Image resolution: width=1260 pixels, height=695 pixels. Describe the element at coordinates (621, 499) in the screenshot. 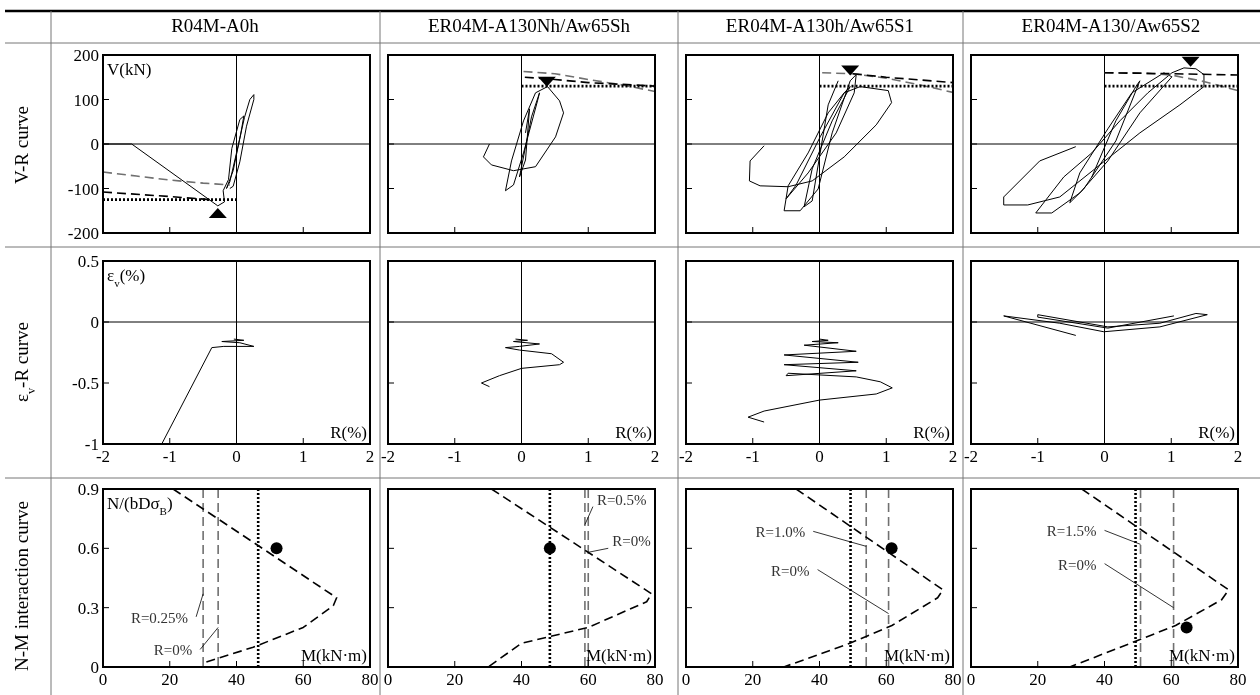

I see `annotation: R=0.5%` at that location.